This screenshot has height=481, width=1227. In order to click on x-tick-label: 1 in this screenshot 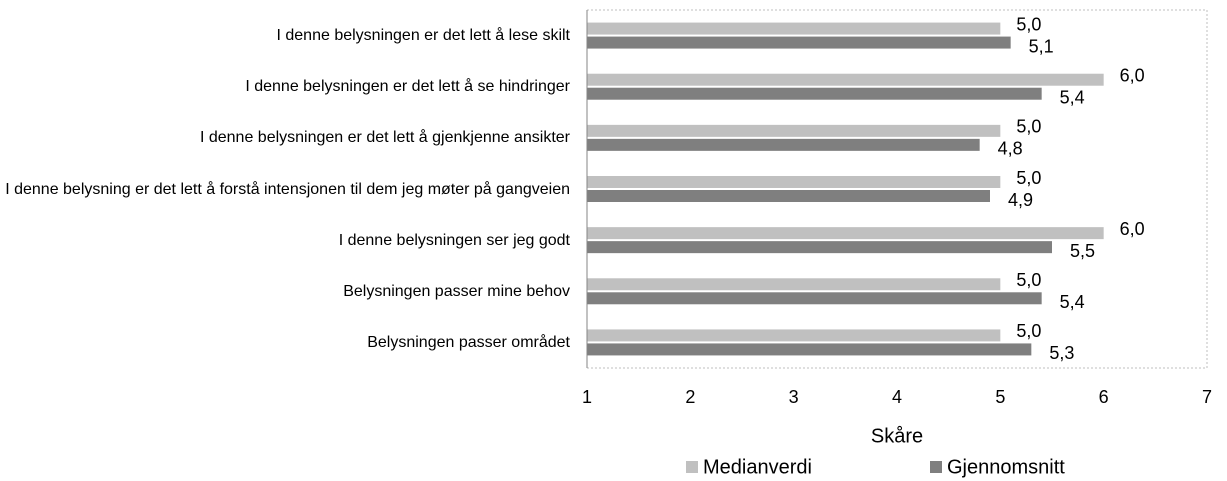, I will do `click(587, 397)`.